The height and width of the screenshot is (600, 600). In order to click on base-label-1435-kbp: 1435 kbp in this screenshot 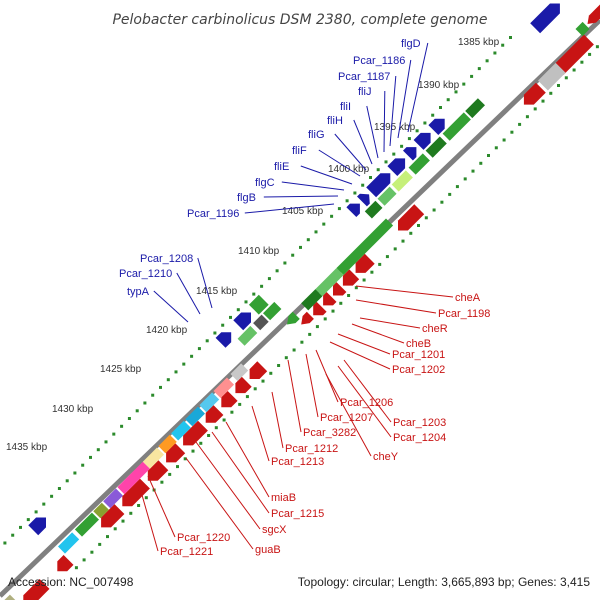, I will do `click(27, 447)`.